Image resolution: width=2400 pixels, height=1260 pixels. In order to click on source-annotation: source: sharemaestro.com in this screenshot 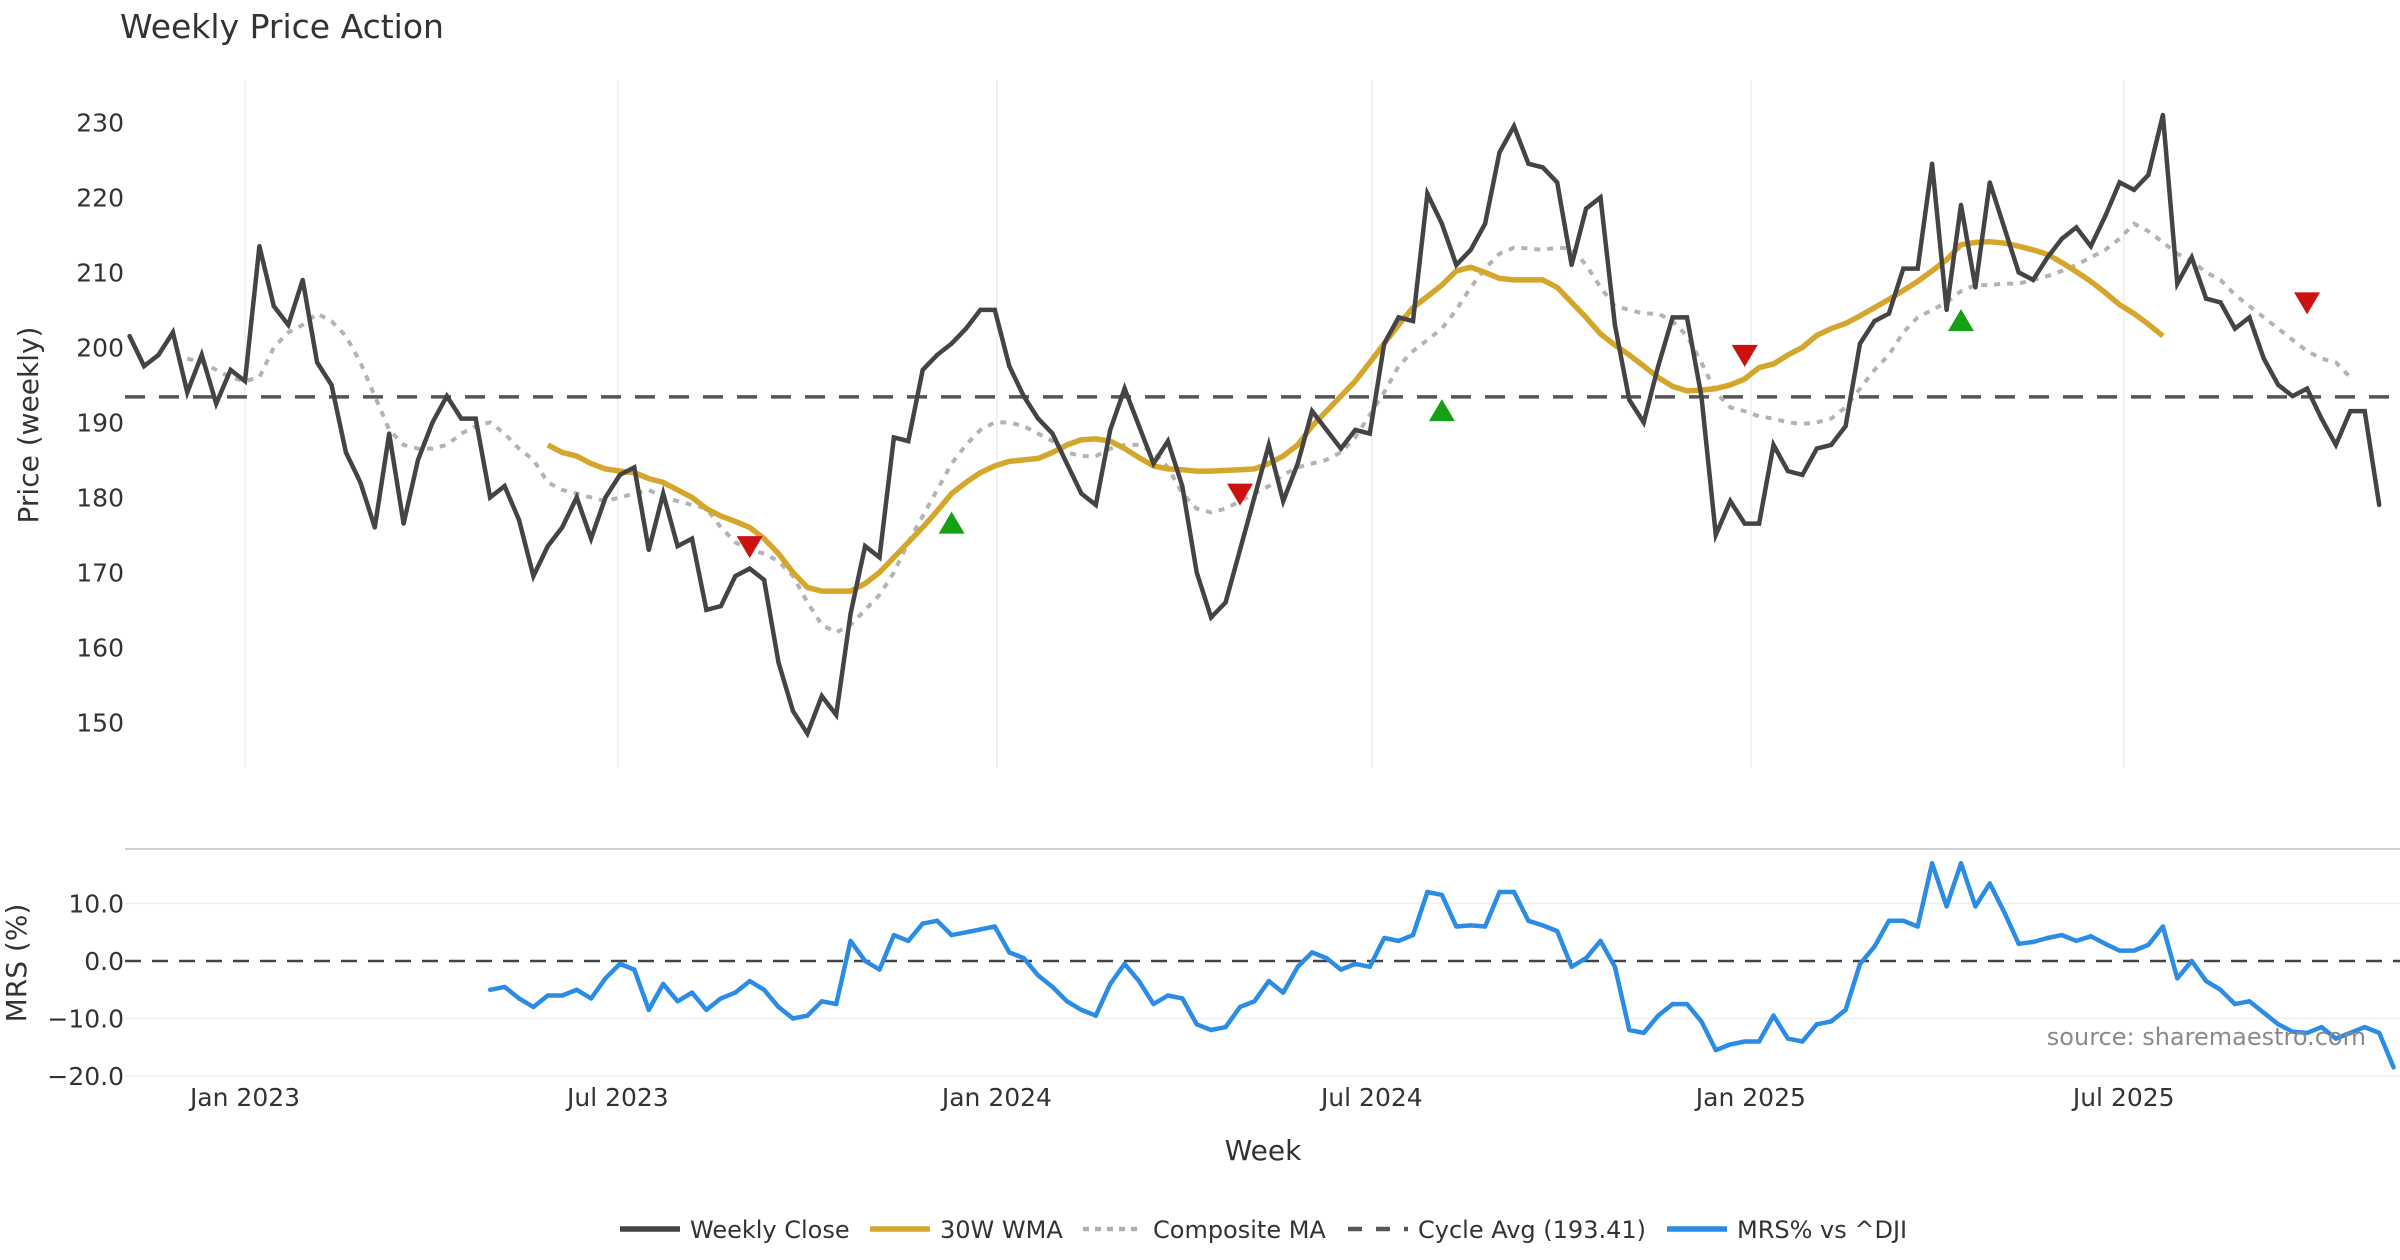, I will do `click(2206, 1037)`.